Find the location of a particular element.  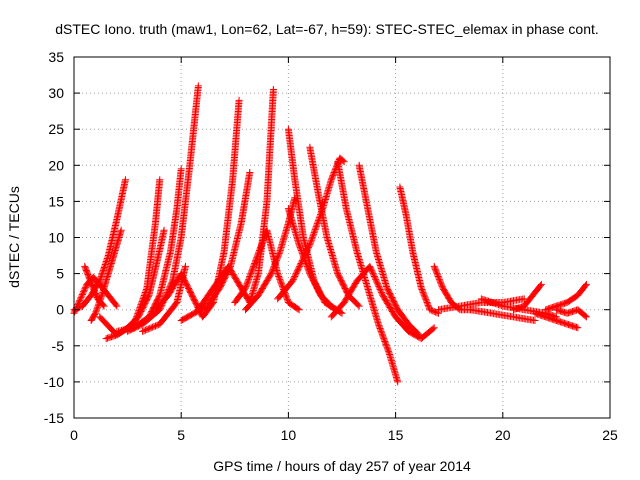

y-tick-label: -15 is located at coordinates (54, 418).